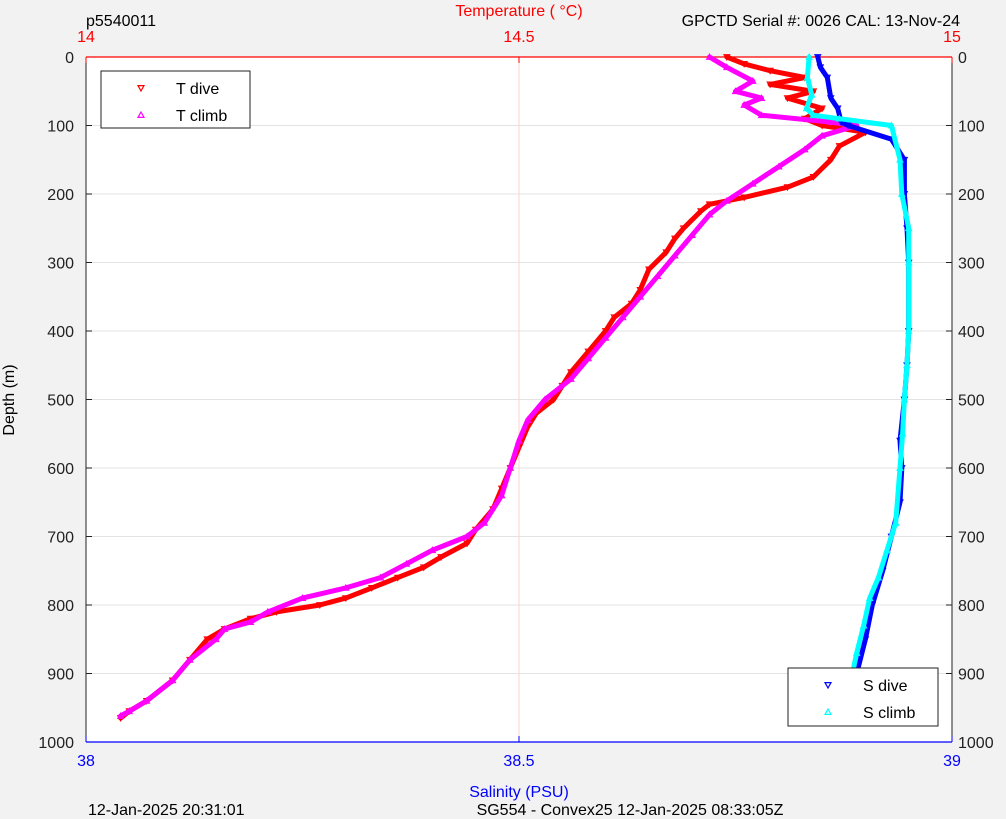 This screenshot has width=1006, height=819. I want to click on header-right: GPCTD Serial #: 0026 CAL: 13-Nov-24, so click(821, 21).